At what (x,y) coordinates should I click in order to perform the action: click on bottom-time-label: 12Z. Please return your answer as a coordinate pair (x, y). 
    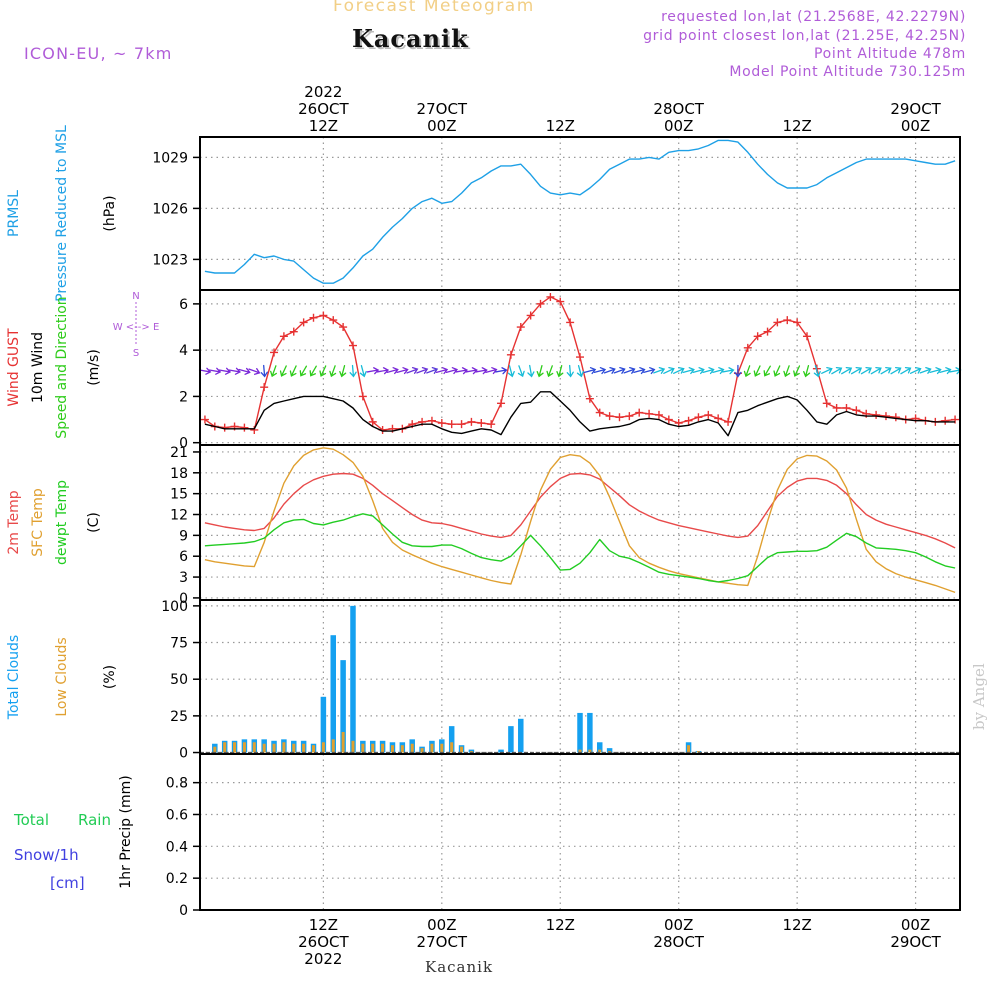
    Looking at the image, I should click on (796, 925).